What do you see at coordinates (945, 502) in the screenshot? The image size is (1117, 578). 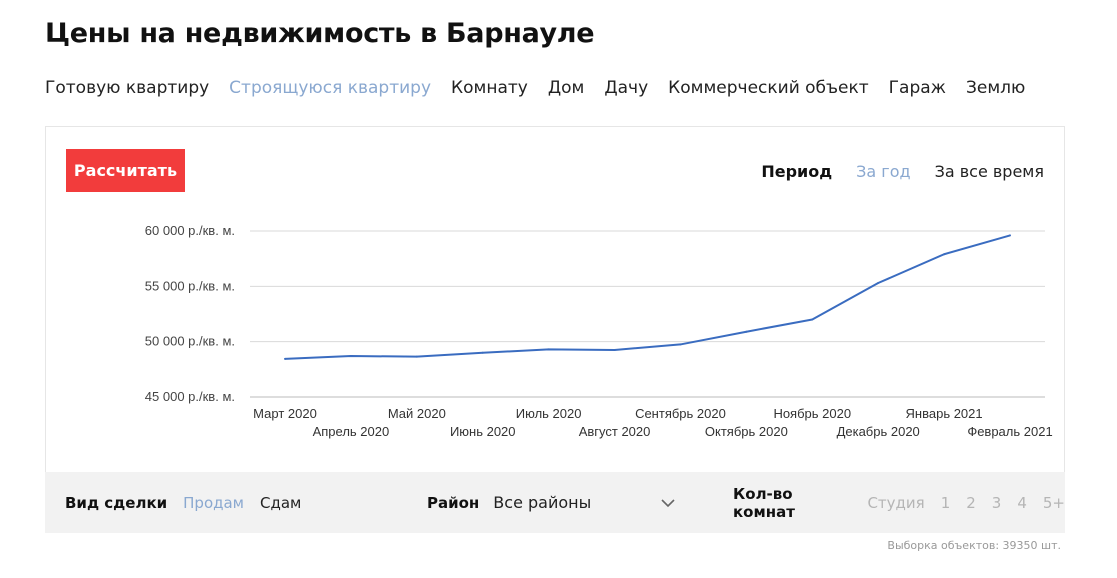 I see `rooms-option-1: 1` at bounding box center [945, 502].